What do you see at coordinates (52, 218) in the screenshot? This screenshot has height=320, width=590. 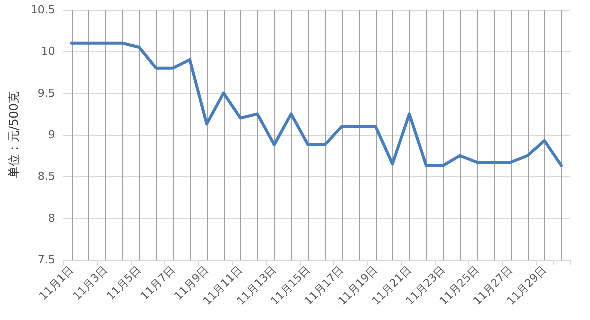 I see `y-tick-label: 8` at bounding box center [52, 218].